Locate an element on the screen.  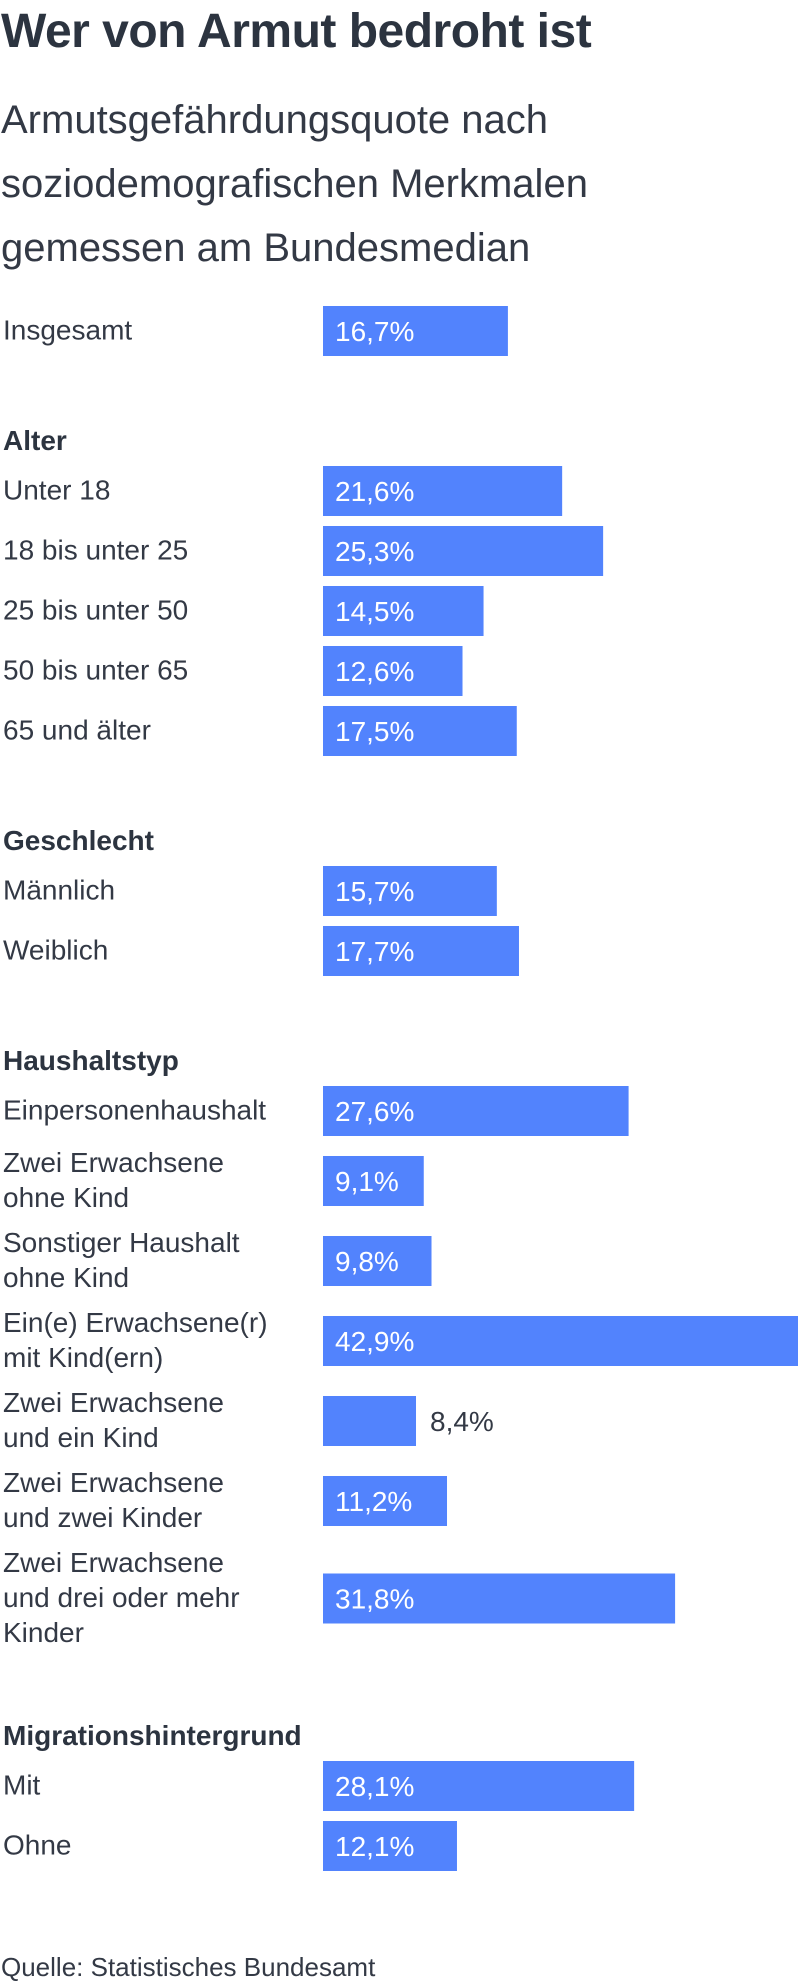
bar-value-label: 42,9% is located at coordinates (374, 1341).